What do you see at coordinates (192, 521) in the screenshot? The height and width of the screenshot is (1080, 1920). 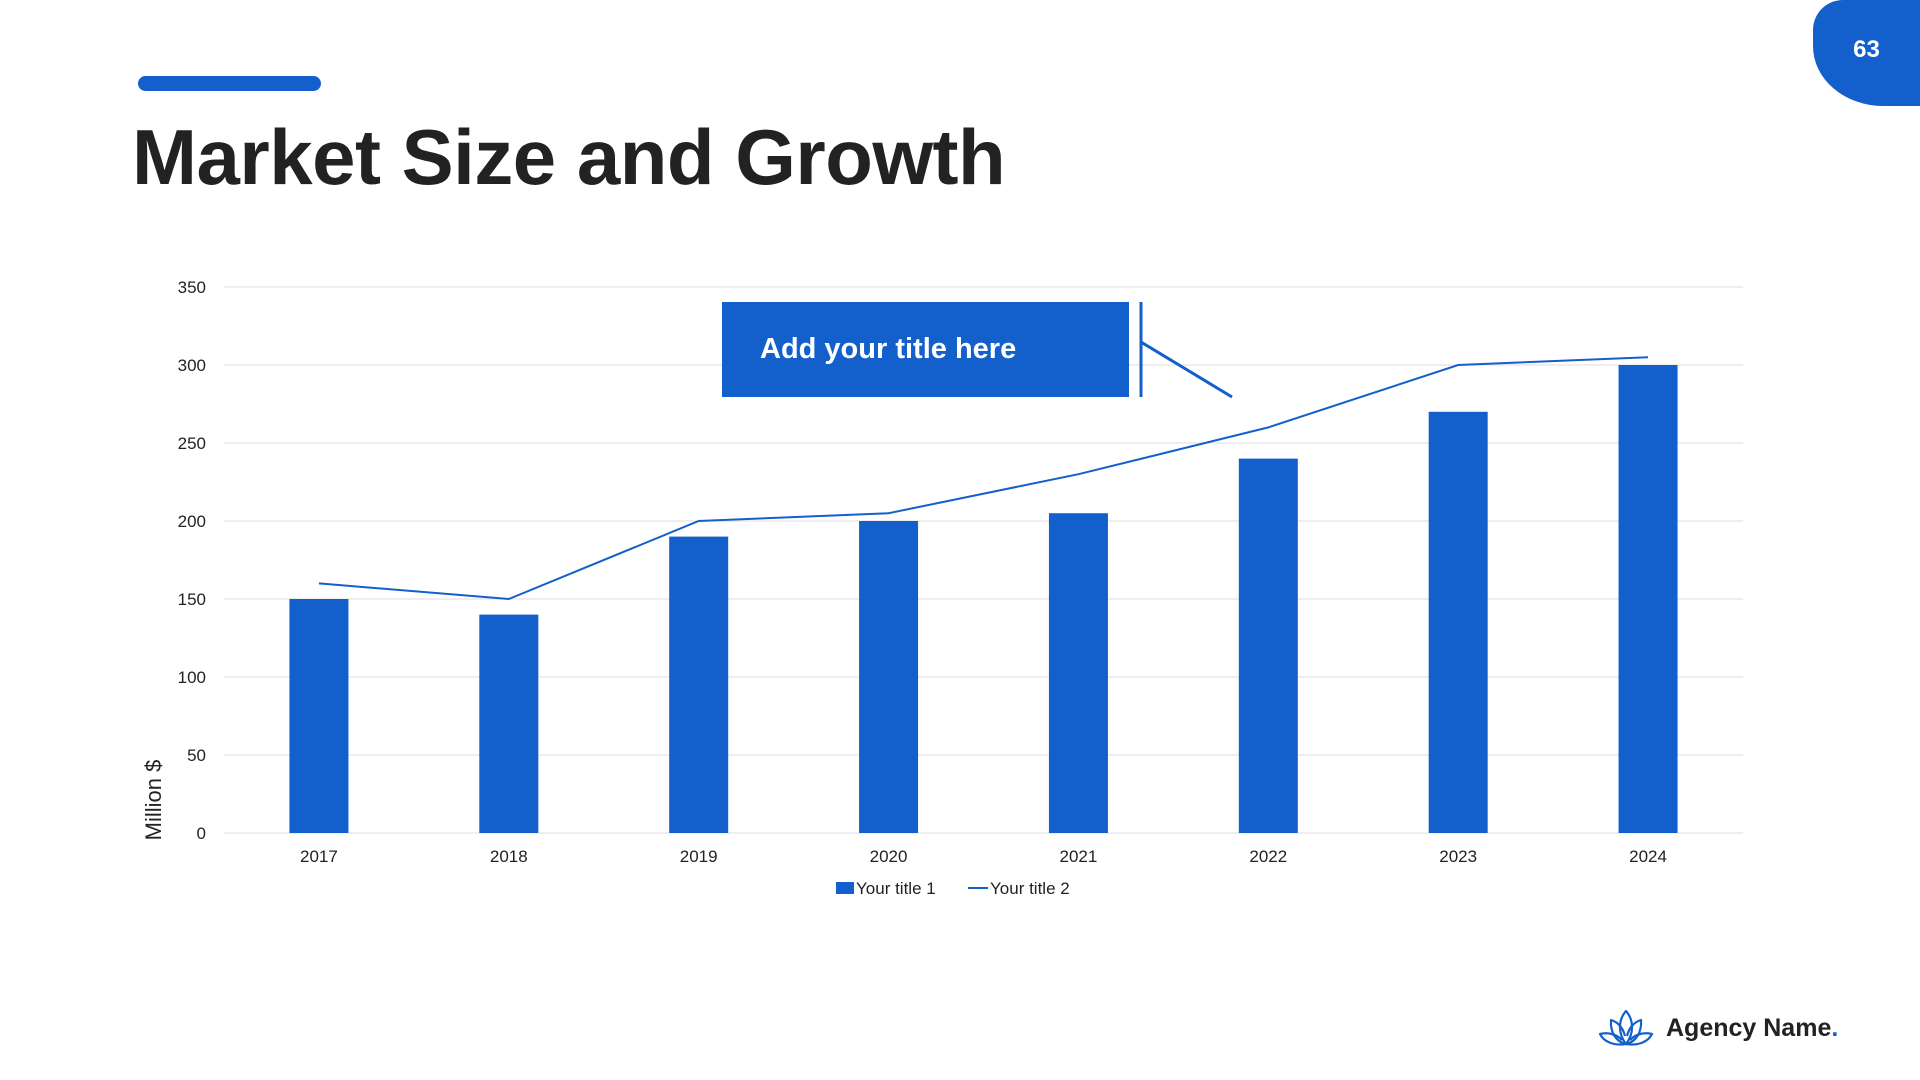 I see `y-tick-label: 200` at bounding box center [192, 521].